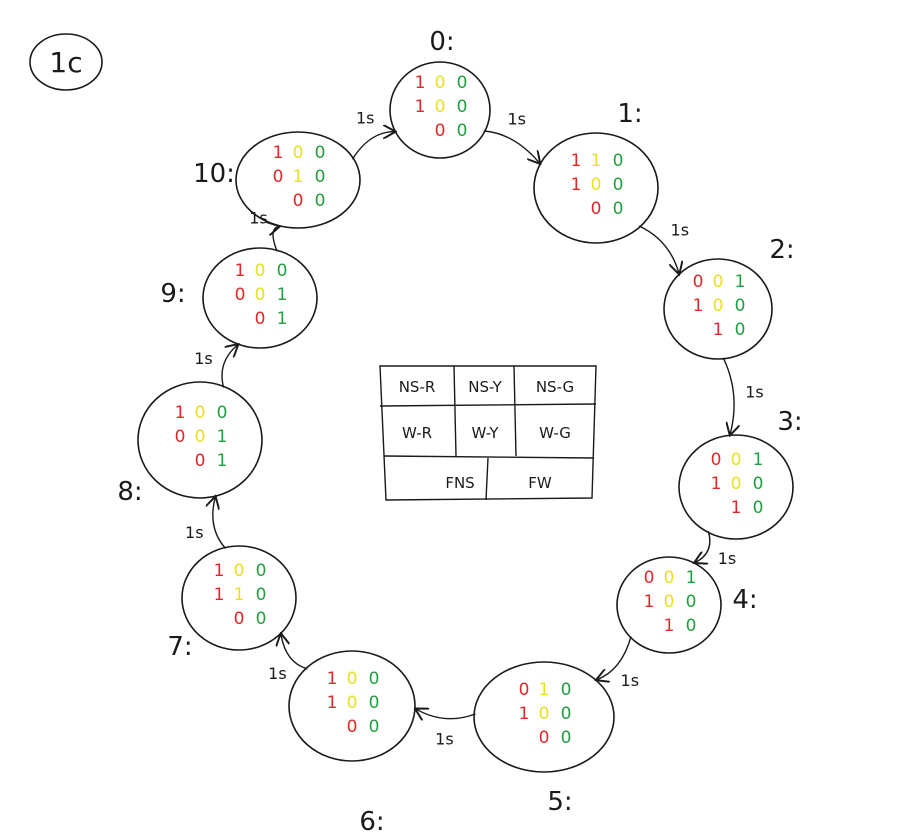 The image size is (920, 840). What do you see at coordinates (781, 250) in the screenshot?
I see `state-label: 2:` at bounding box center [781, 250].